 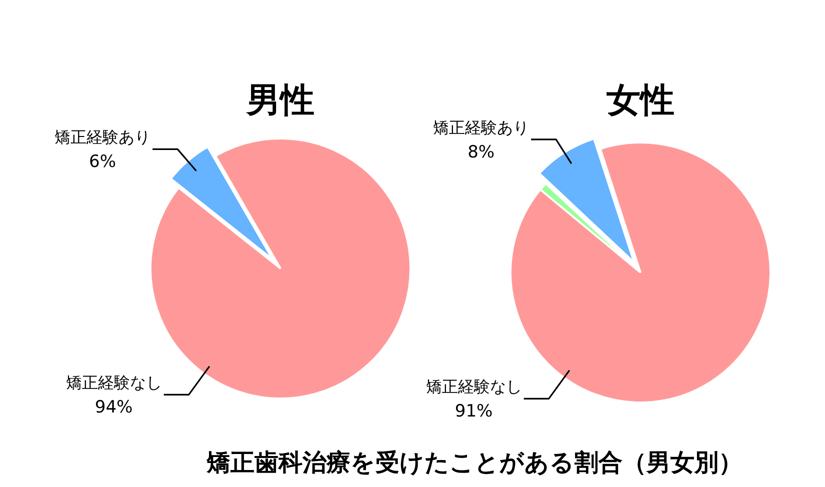 What do you see at coordinates (280, 100) in the screenshot?
I see `chart-title: 男性` at bounding box center [280, 100].